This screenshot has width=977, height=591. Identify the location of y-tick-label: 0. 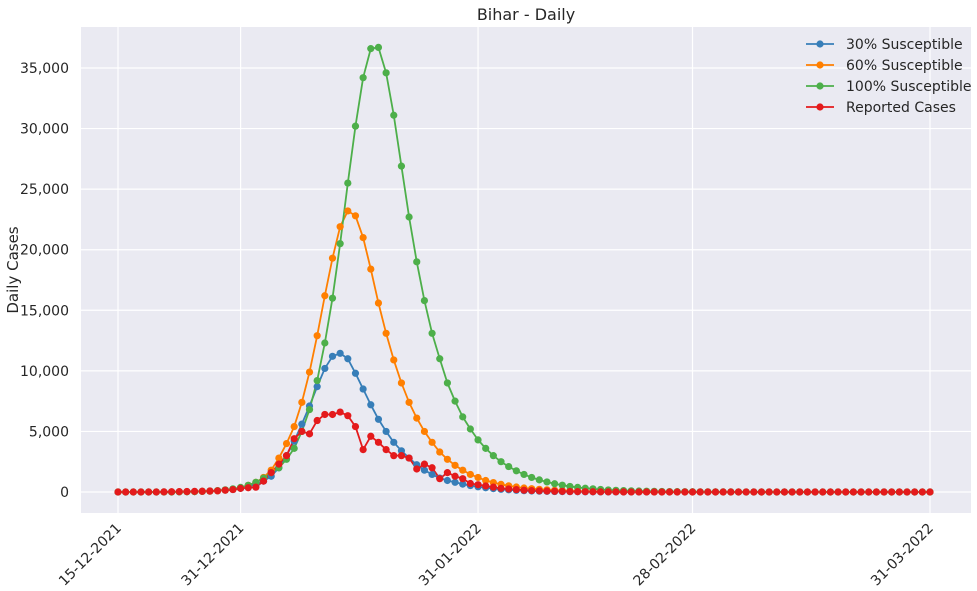
(64, 493).